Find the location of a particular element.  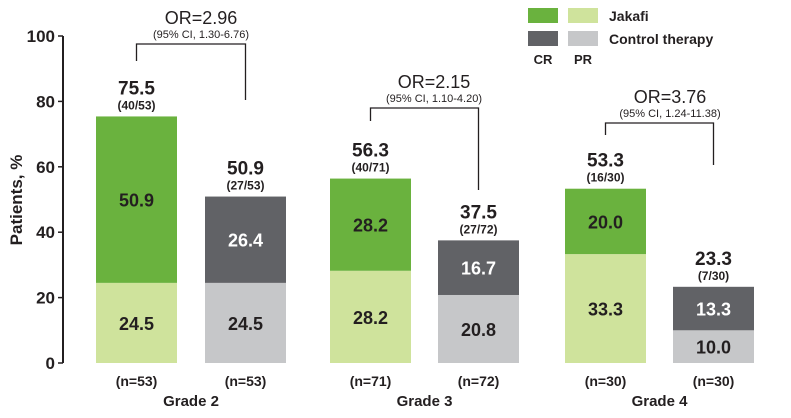

legend-label: Control therapy is located at coordinates (661, 39).